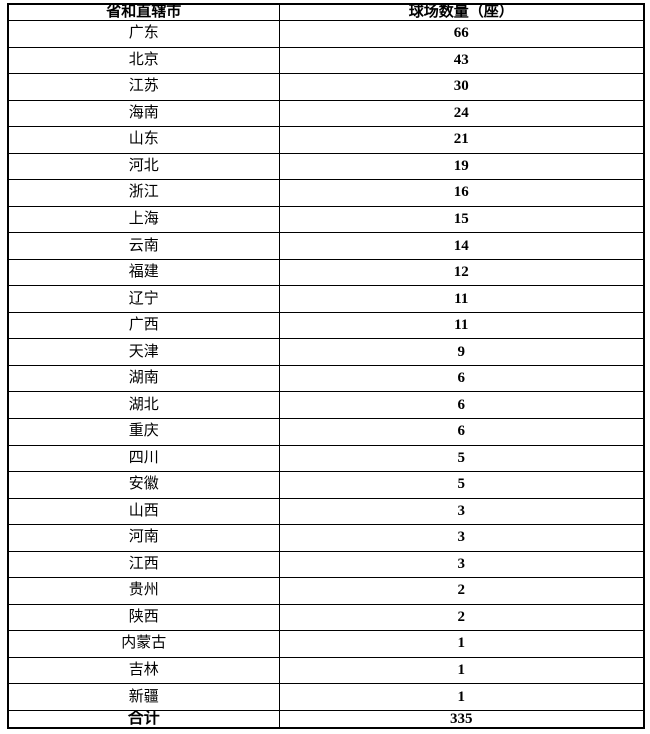 This screenshot has width=650, height=734. Describe the element at coordinates (143, 538) in the screenshot. I see `province-cell: 河南` at that location.